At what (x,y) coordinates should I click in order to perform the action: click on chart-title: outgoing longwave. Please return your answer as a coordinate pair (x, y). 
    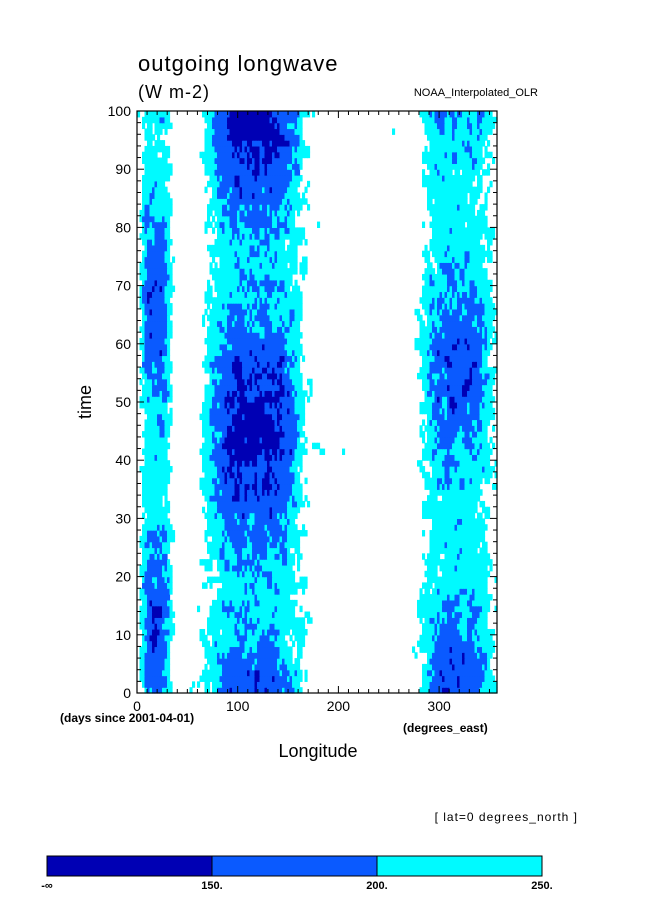
    Looking at the image, I should click on (238, 63).